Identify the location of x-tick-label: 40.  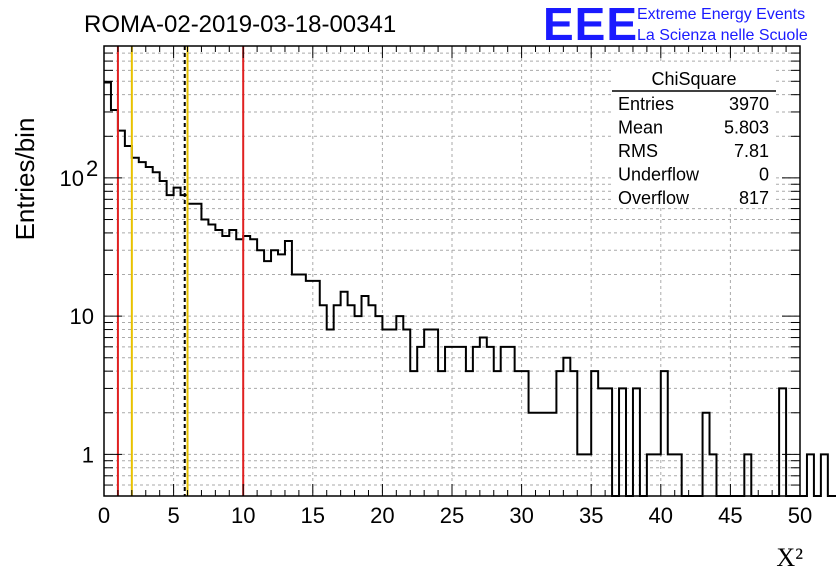
(661, 515).